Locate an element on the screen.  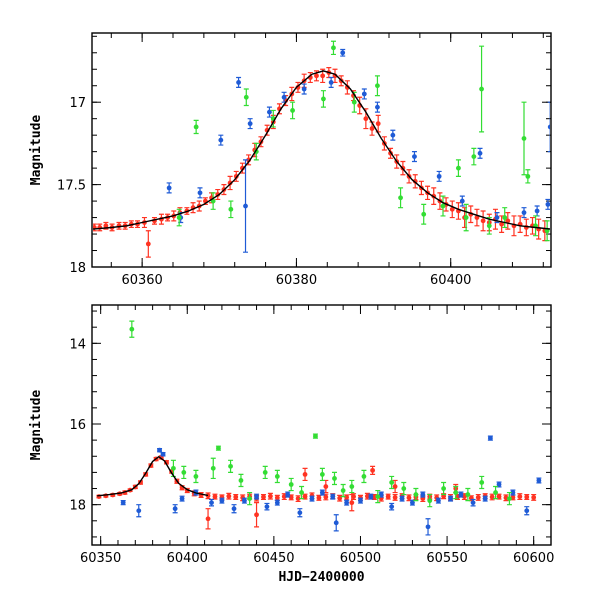
x-tick-label: 60400 is located at coordinates (450, 280).